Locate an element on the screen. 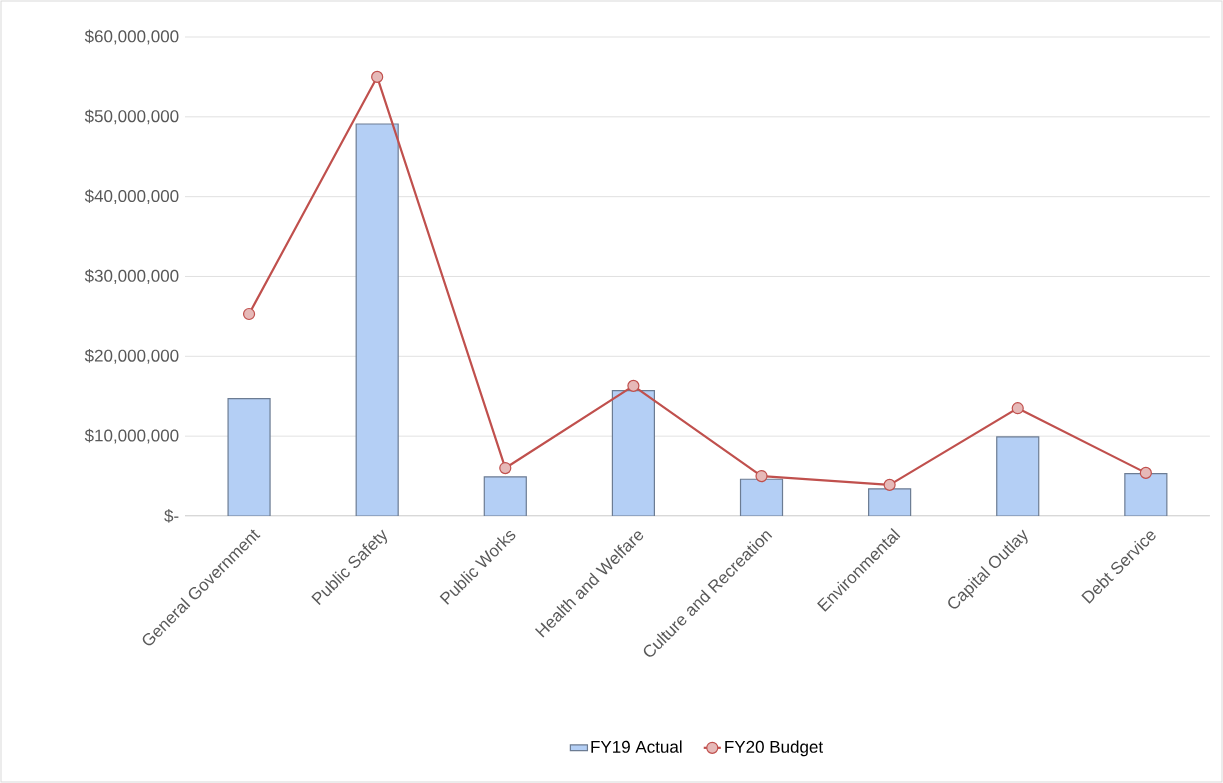  y-tick-label: $40,000,000 is located at coordinates (131, 197).